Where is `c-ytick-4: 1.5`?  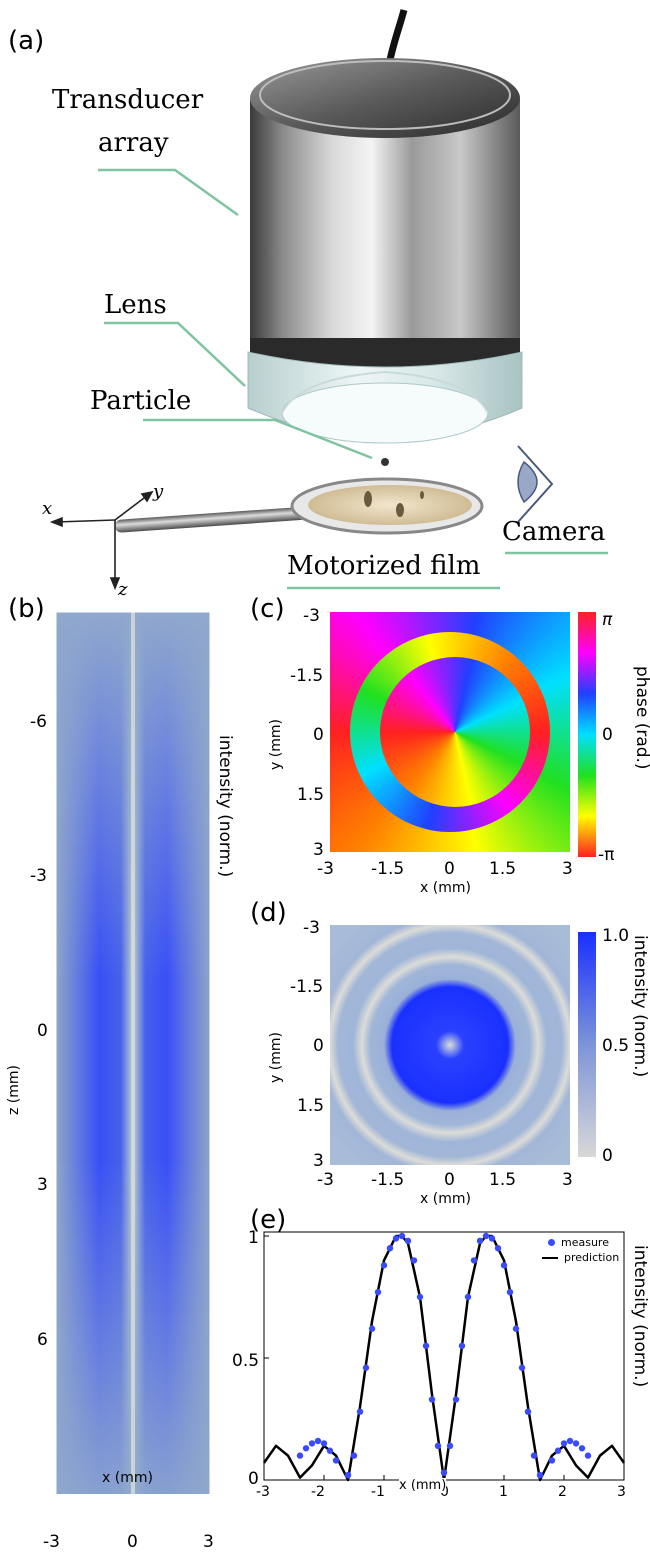
c-ytick-4: 1.5 is located at coordinates (311, 795).